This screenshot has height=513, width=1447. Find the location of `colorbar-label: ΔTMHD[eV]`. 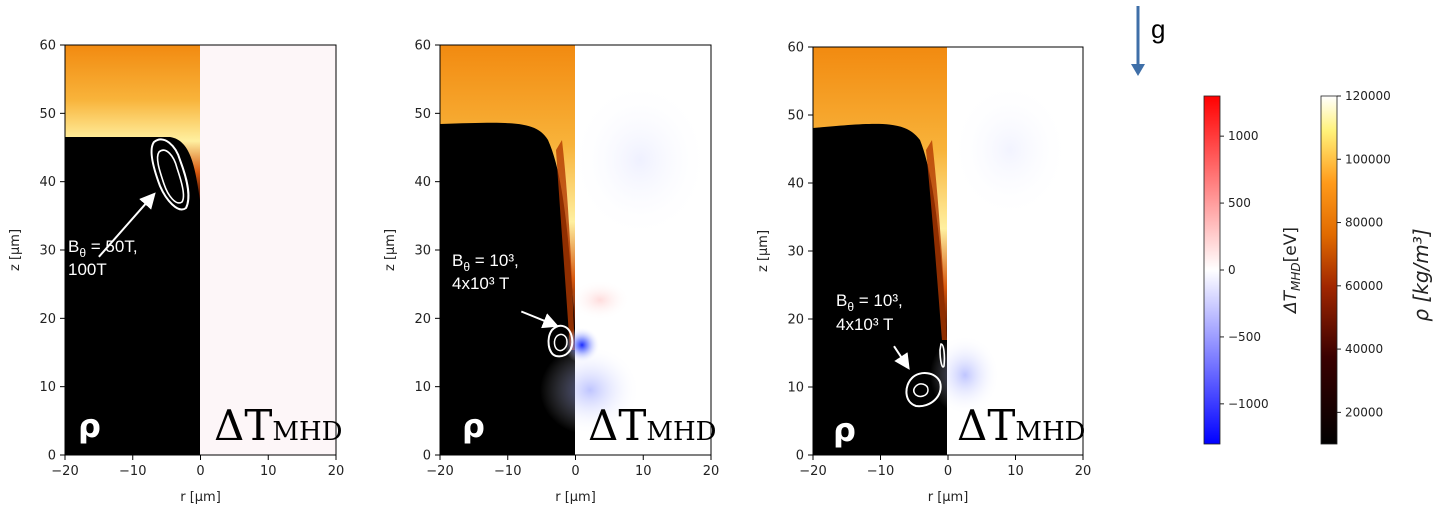

colorbar-label: ΔTMHD[eV] is located at coordinates (1292, 271).